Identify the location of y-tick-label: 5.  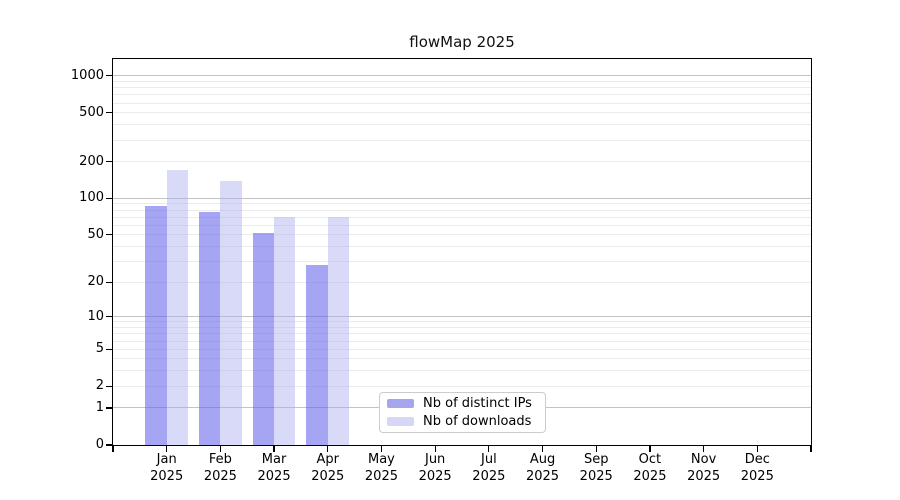
(99, 349).